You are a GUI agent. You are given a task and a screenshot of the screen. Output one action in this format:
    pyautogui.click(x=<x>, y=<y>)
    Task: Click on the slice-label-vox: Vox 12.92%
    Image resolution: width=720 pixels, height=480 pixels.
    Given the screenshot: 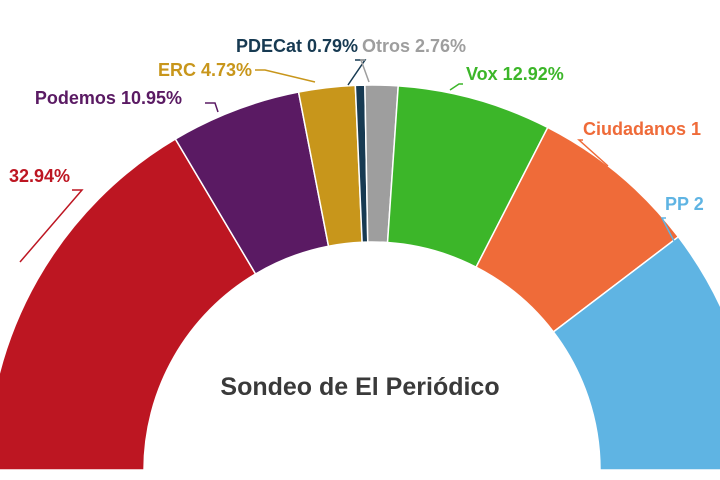 What is the action you would take?
    pyautogui.click(x=515, y=74)
    